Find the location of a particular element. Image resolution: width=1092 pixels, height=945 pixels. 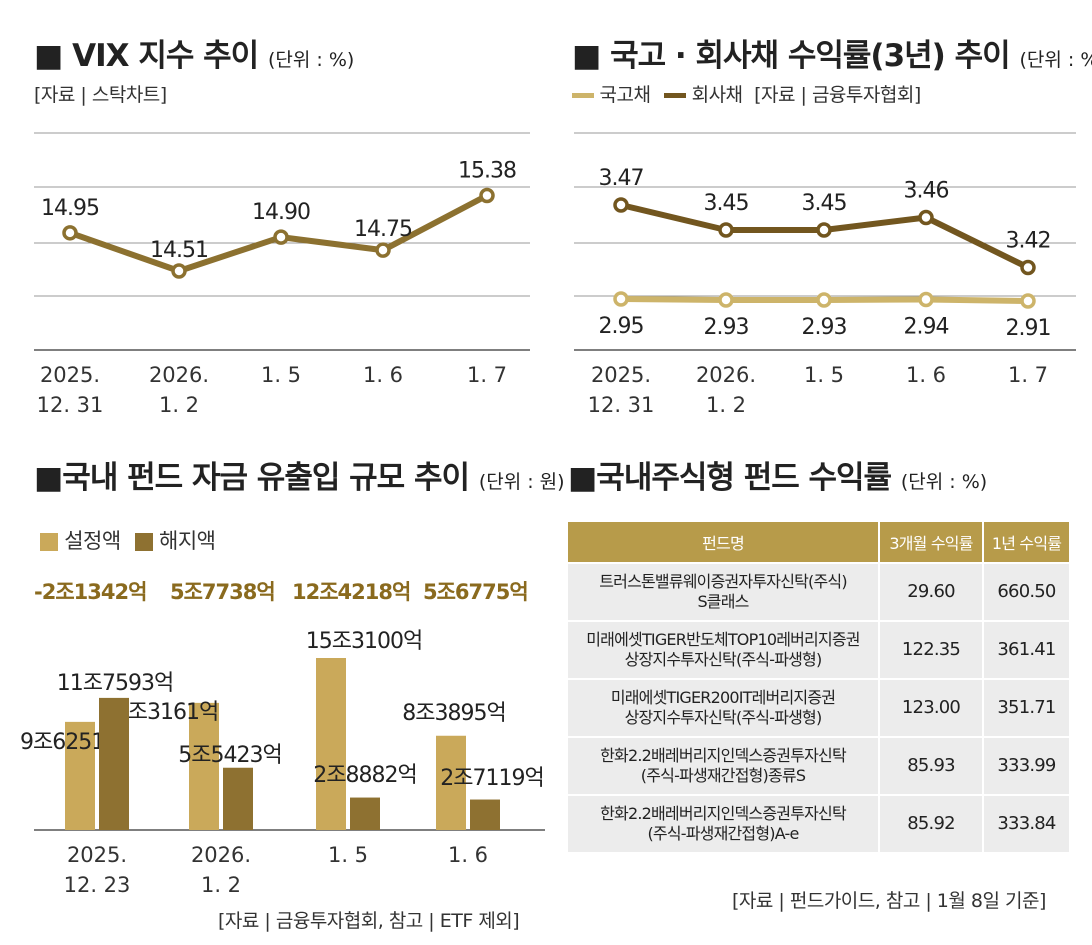

fundreturn-source: [자료 | 펀드가이드, 참고 | 1월 8일 기준] is located at coordinates (889, 901).